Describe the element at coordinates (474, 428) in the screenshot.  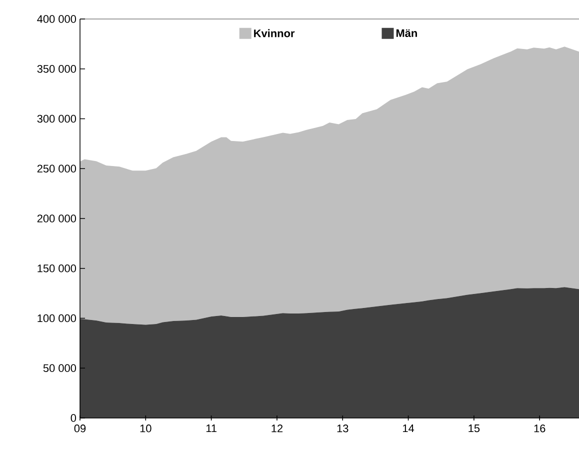
I see `x-tick-label: 15` at that location.